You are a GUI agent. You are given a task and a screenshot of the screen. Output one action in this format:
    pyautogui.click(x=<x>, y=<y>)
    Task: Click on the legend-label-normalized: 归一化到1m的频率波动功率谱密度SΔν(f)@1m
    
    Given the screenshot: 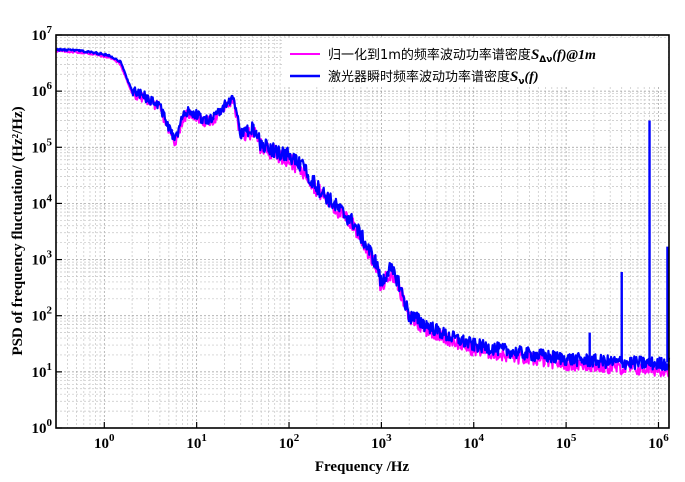 What is the action you would take?
    pyautogui.click(x=462, y=56)
    